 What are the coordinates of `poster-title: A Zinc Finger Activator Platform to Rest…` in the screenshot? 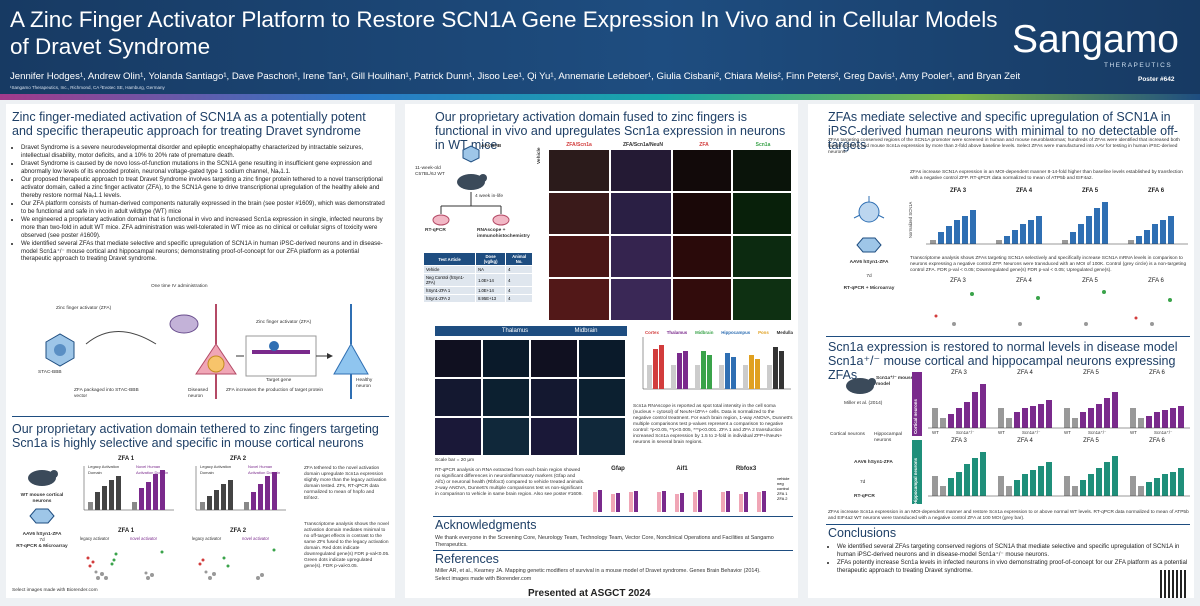 It's located at (504, 33).